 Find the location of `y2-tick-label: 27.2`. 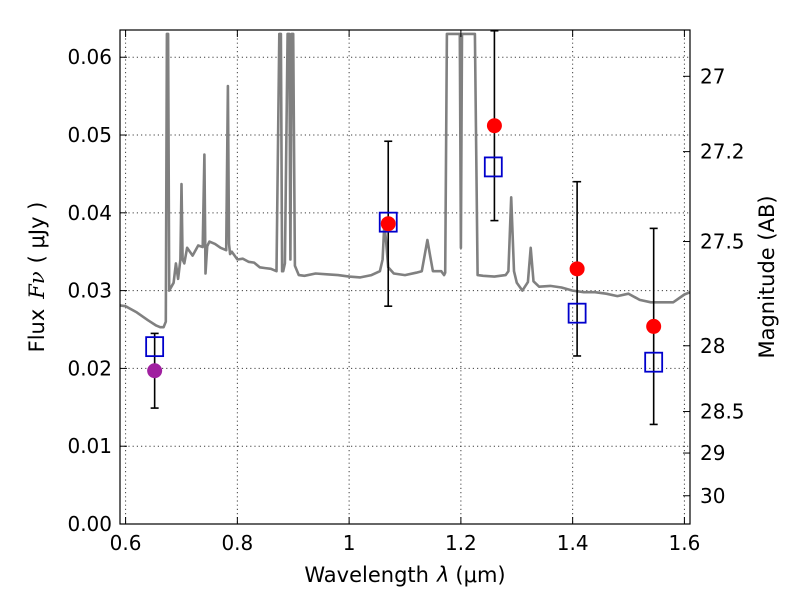

y2-tick-label: 27.2 is located at coordinates (722, 152).